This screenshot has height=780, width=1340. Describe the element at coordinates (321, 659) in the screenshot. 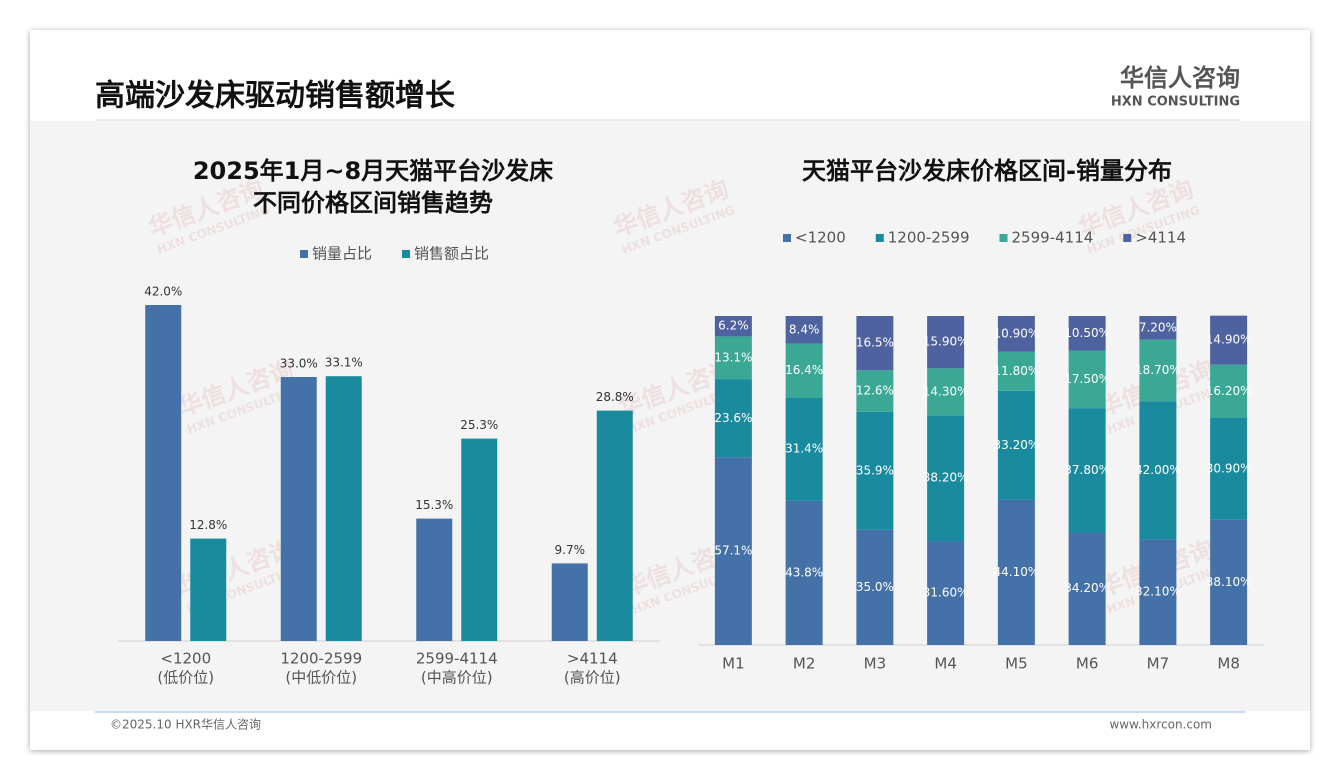

I see `x-tick-label: 1200-2599` at that location.